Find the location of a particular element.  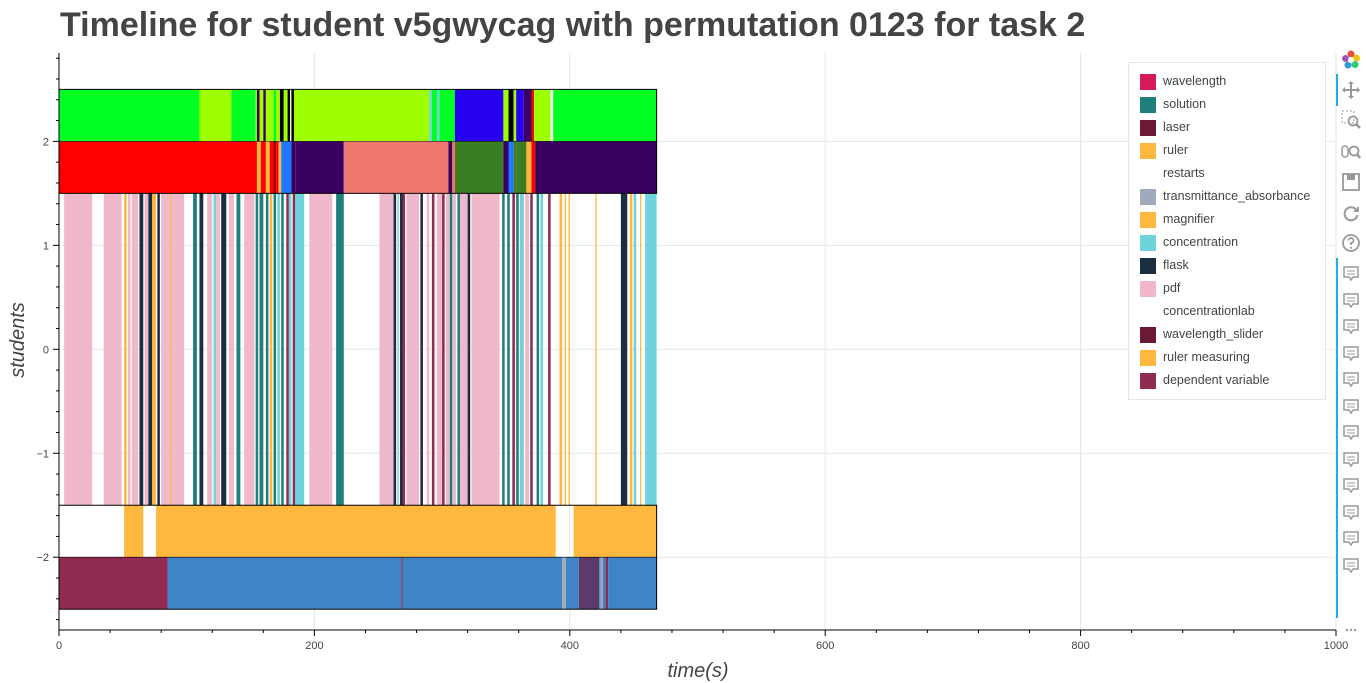

y-tick-label: 2 is located at coordinates (46, 142).